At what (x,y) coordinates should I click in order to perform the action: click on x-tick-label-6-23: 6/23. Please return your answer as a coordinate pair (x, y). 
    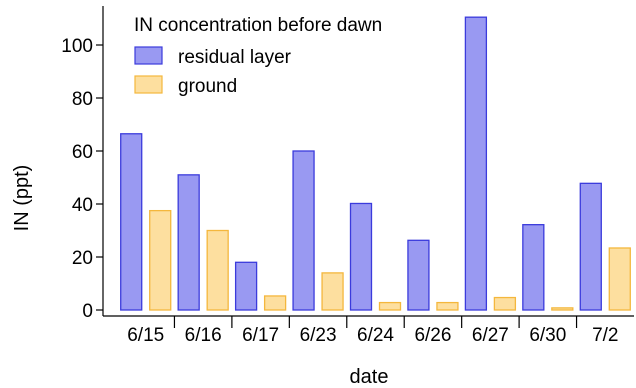
    Looking at the image, I should click on (318, 335).